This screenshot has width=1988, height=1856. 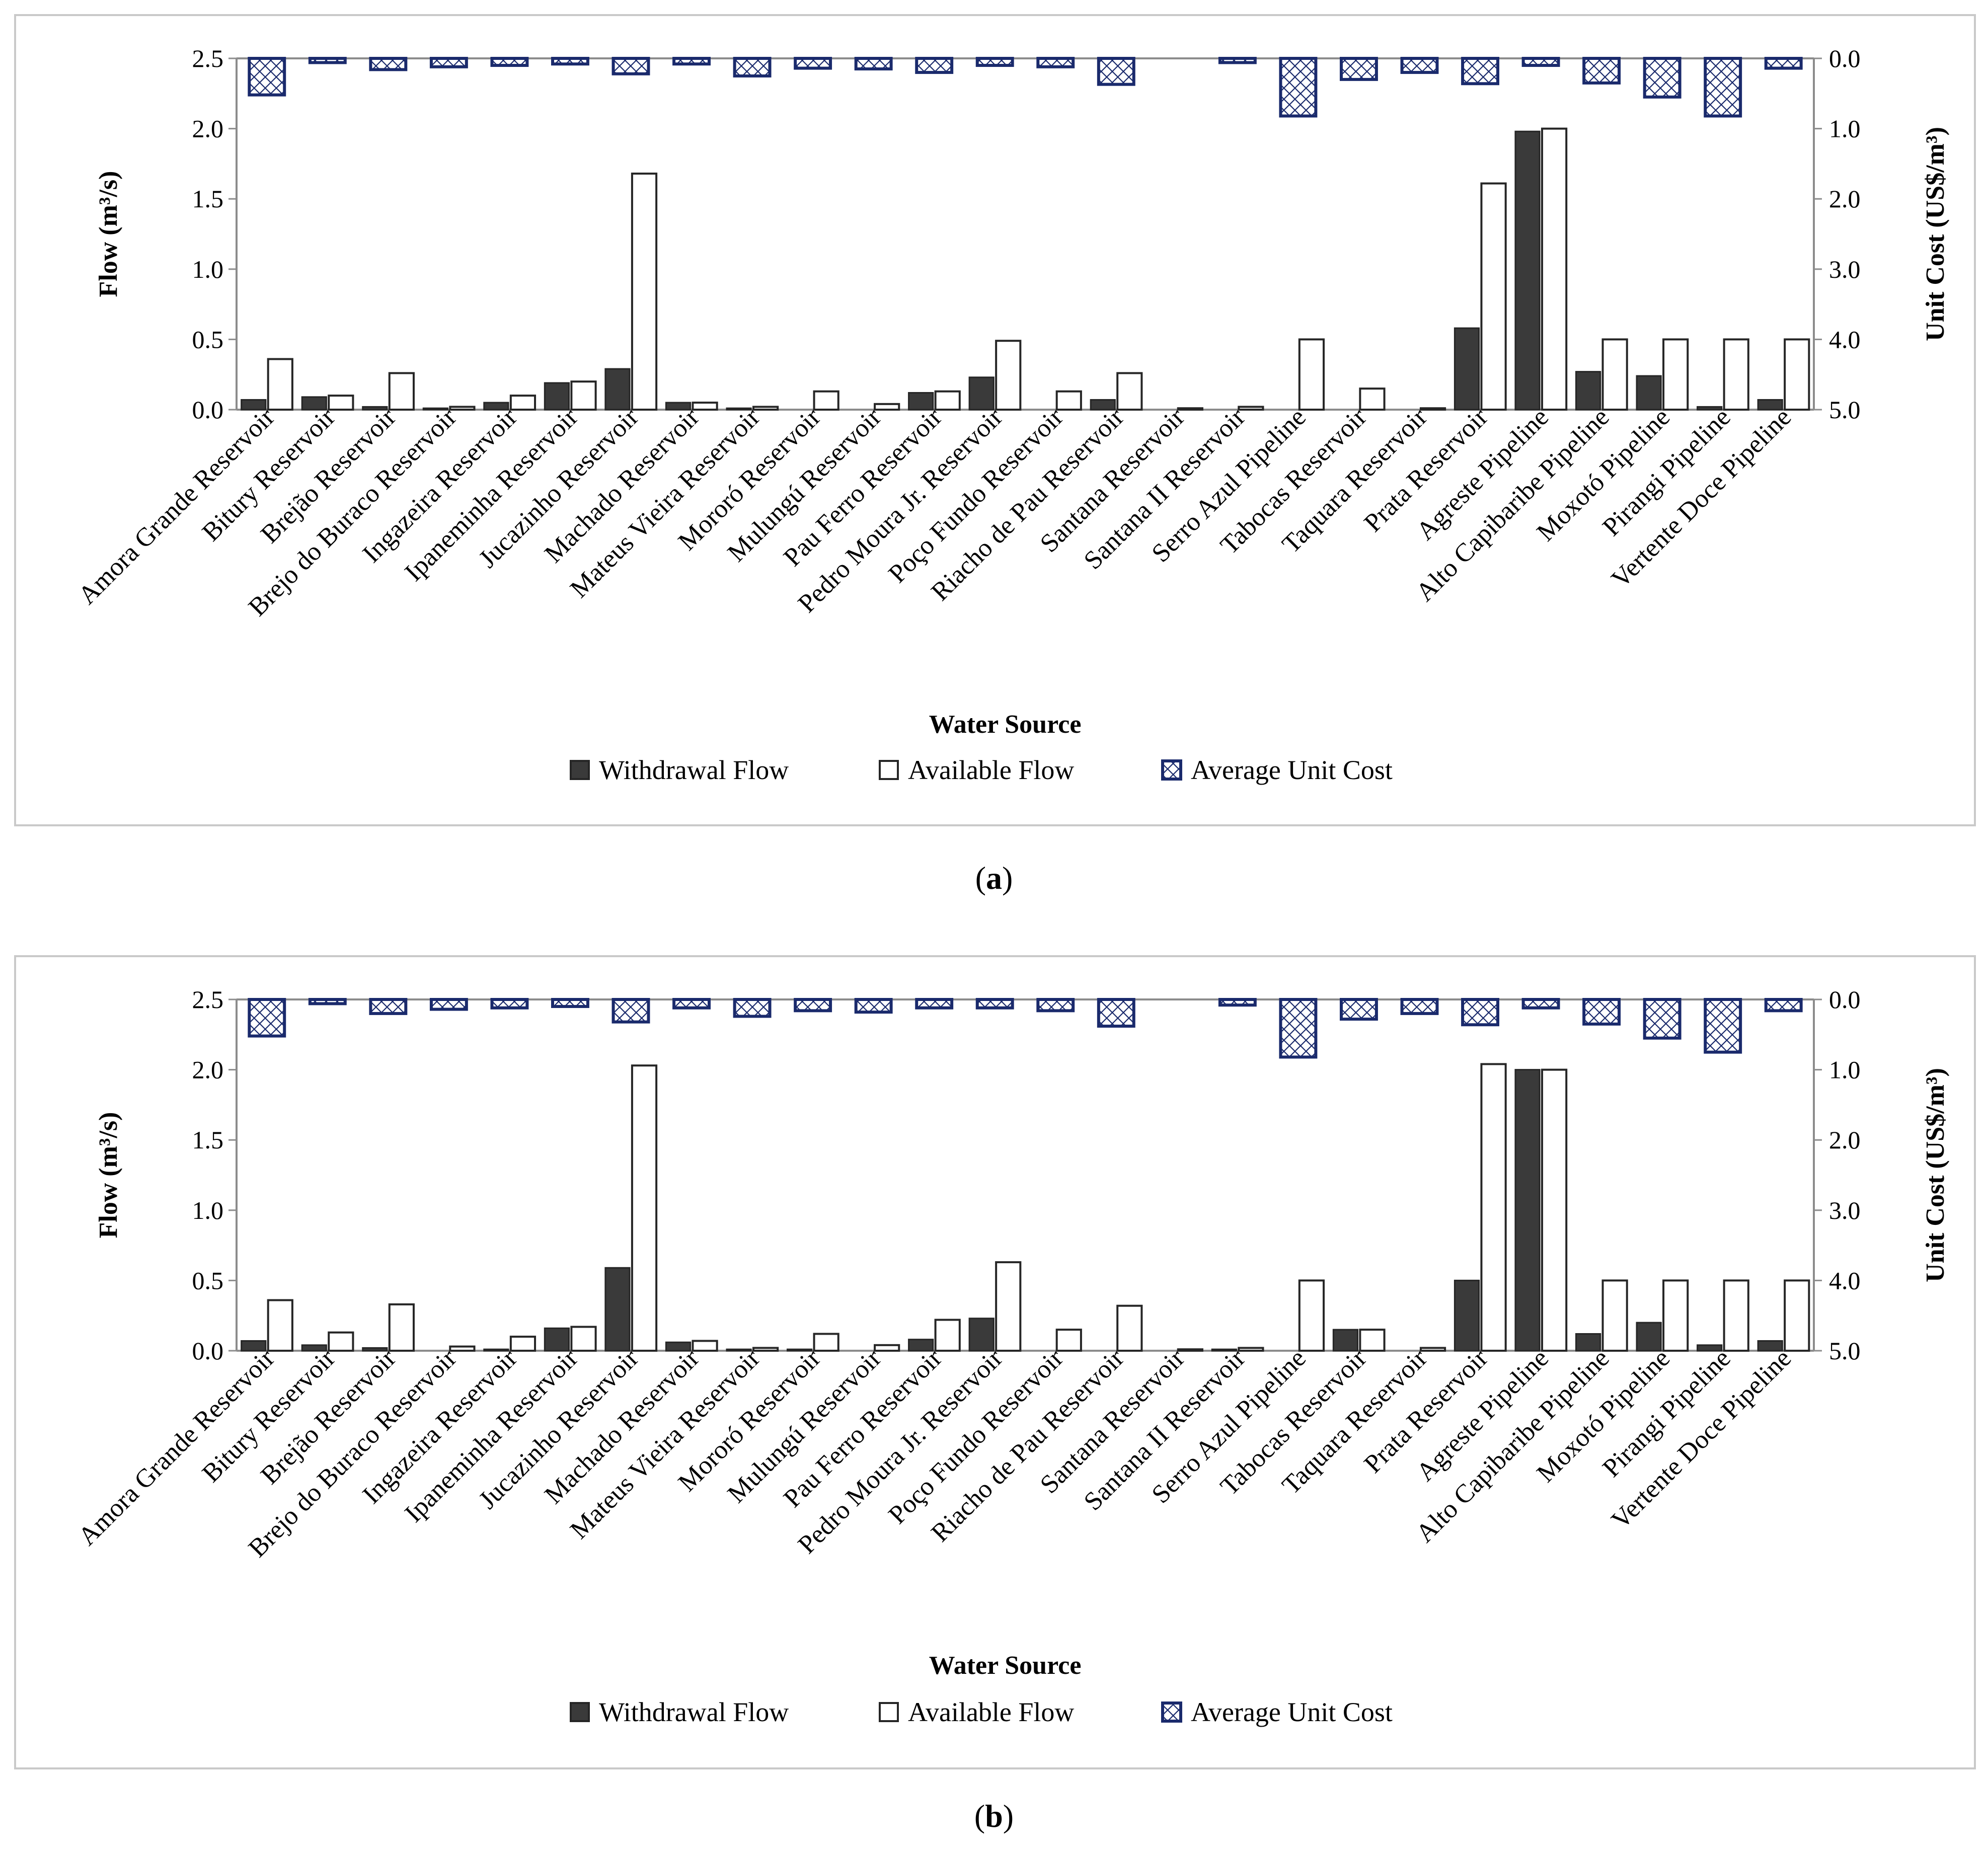 What do you see at coordinates (1005, 1666) in the screenshot?
I see `x-axis-title: Water Source` at bounding box center [1005, 1666].